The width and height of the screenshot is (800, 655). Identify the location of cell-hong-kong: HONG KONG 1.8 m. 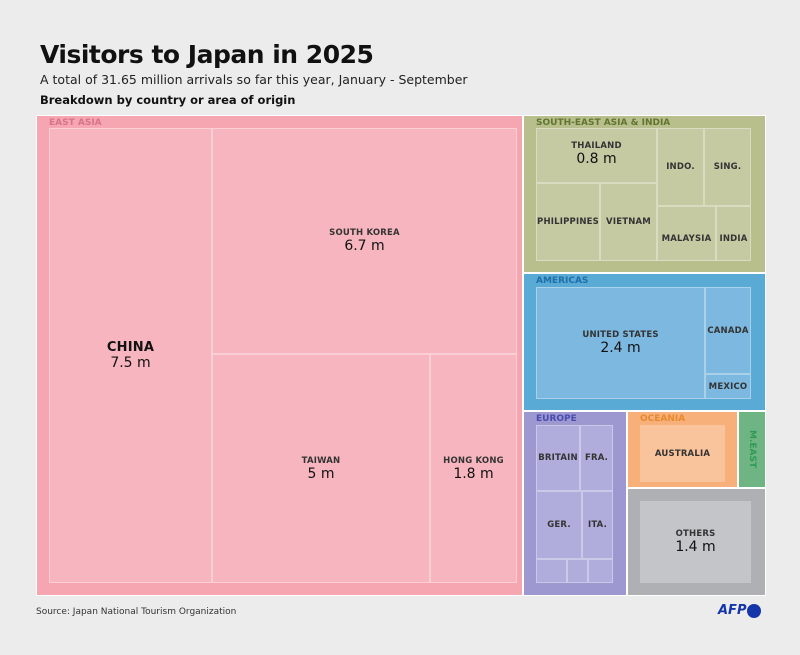
(473, 468).